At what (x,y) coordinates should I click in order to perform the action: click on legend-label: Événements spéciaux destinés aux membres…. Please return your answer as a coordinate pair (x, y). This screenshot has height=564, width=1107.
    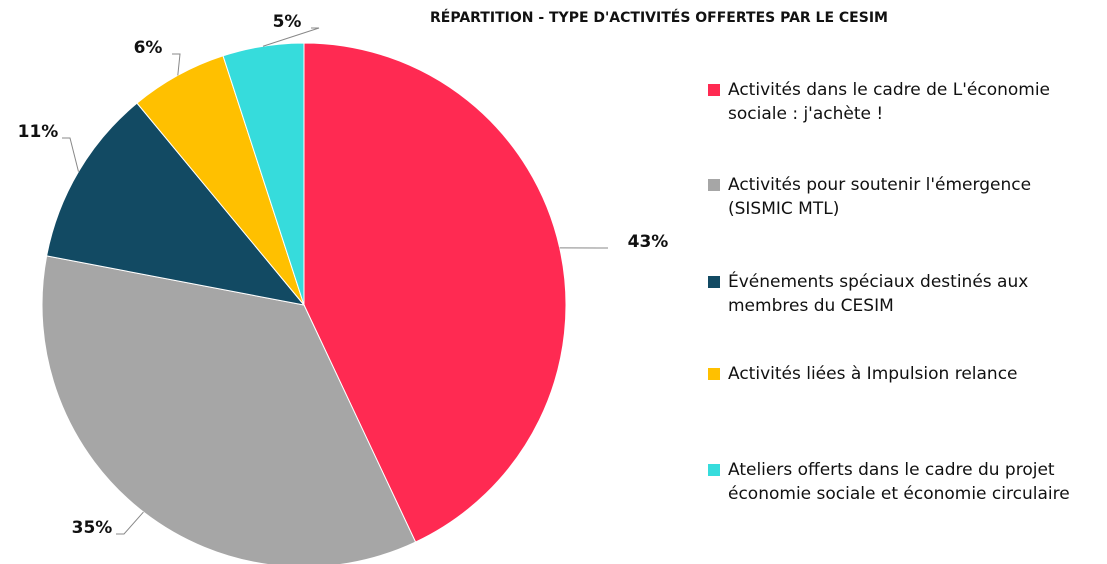
    Looking at the image, I should click on (878, 294).